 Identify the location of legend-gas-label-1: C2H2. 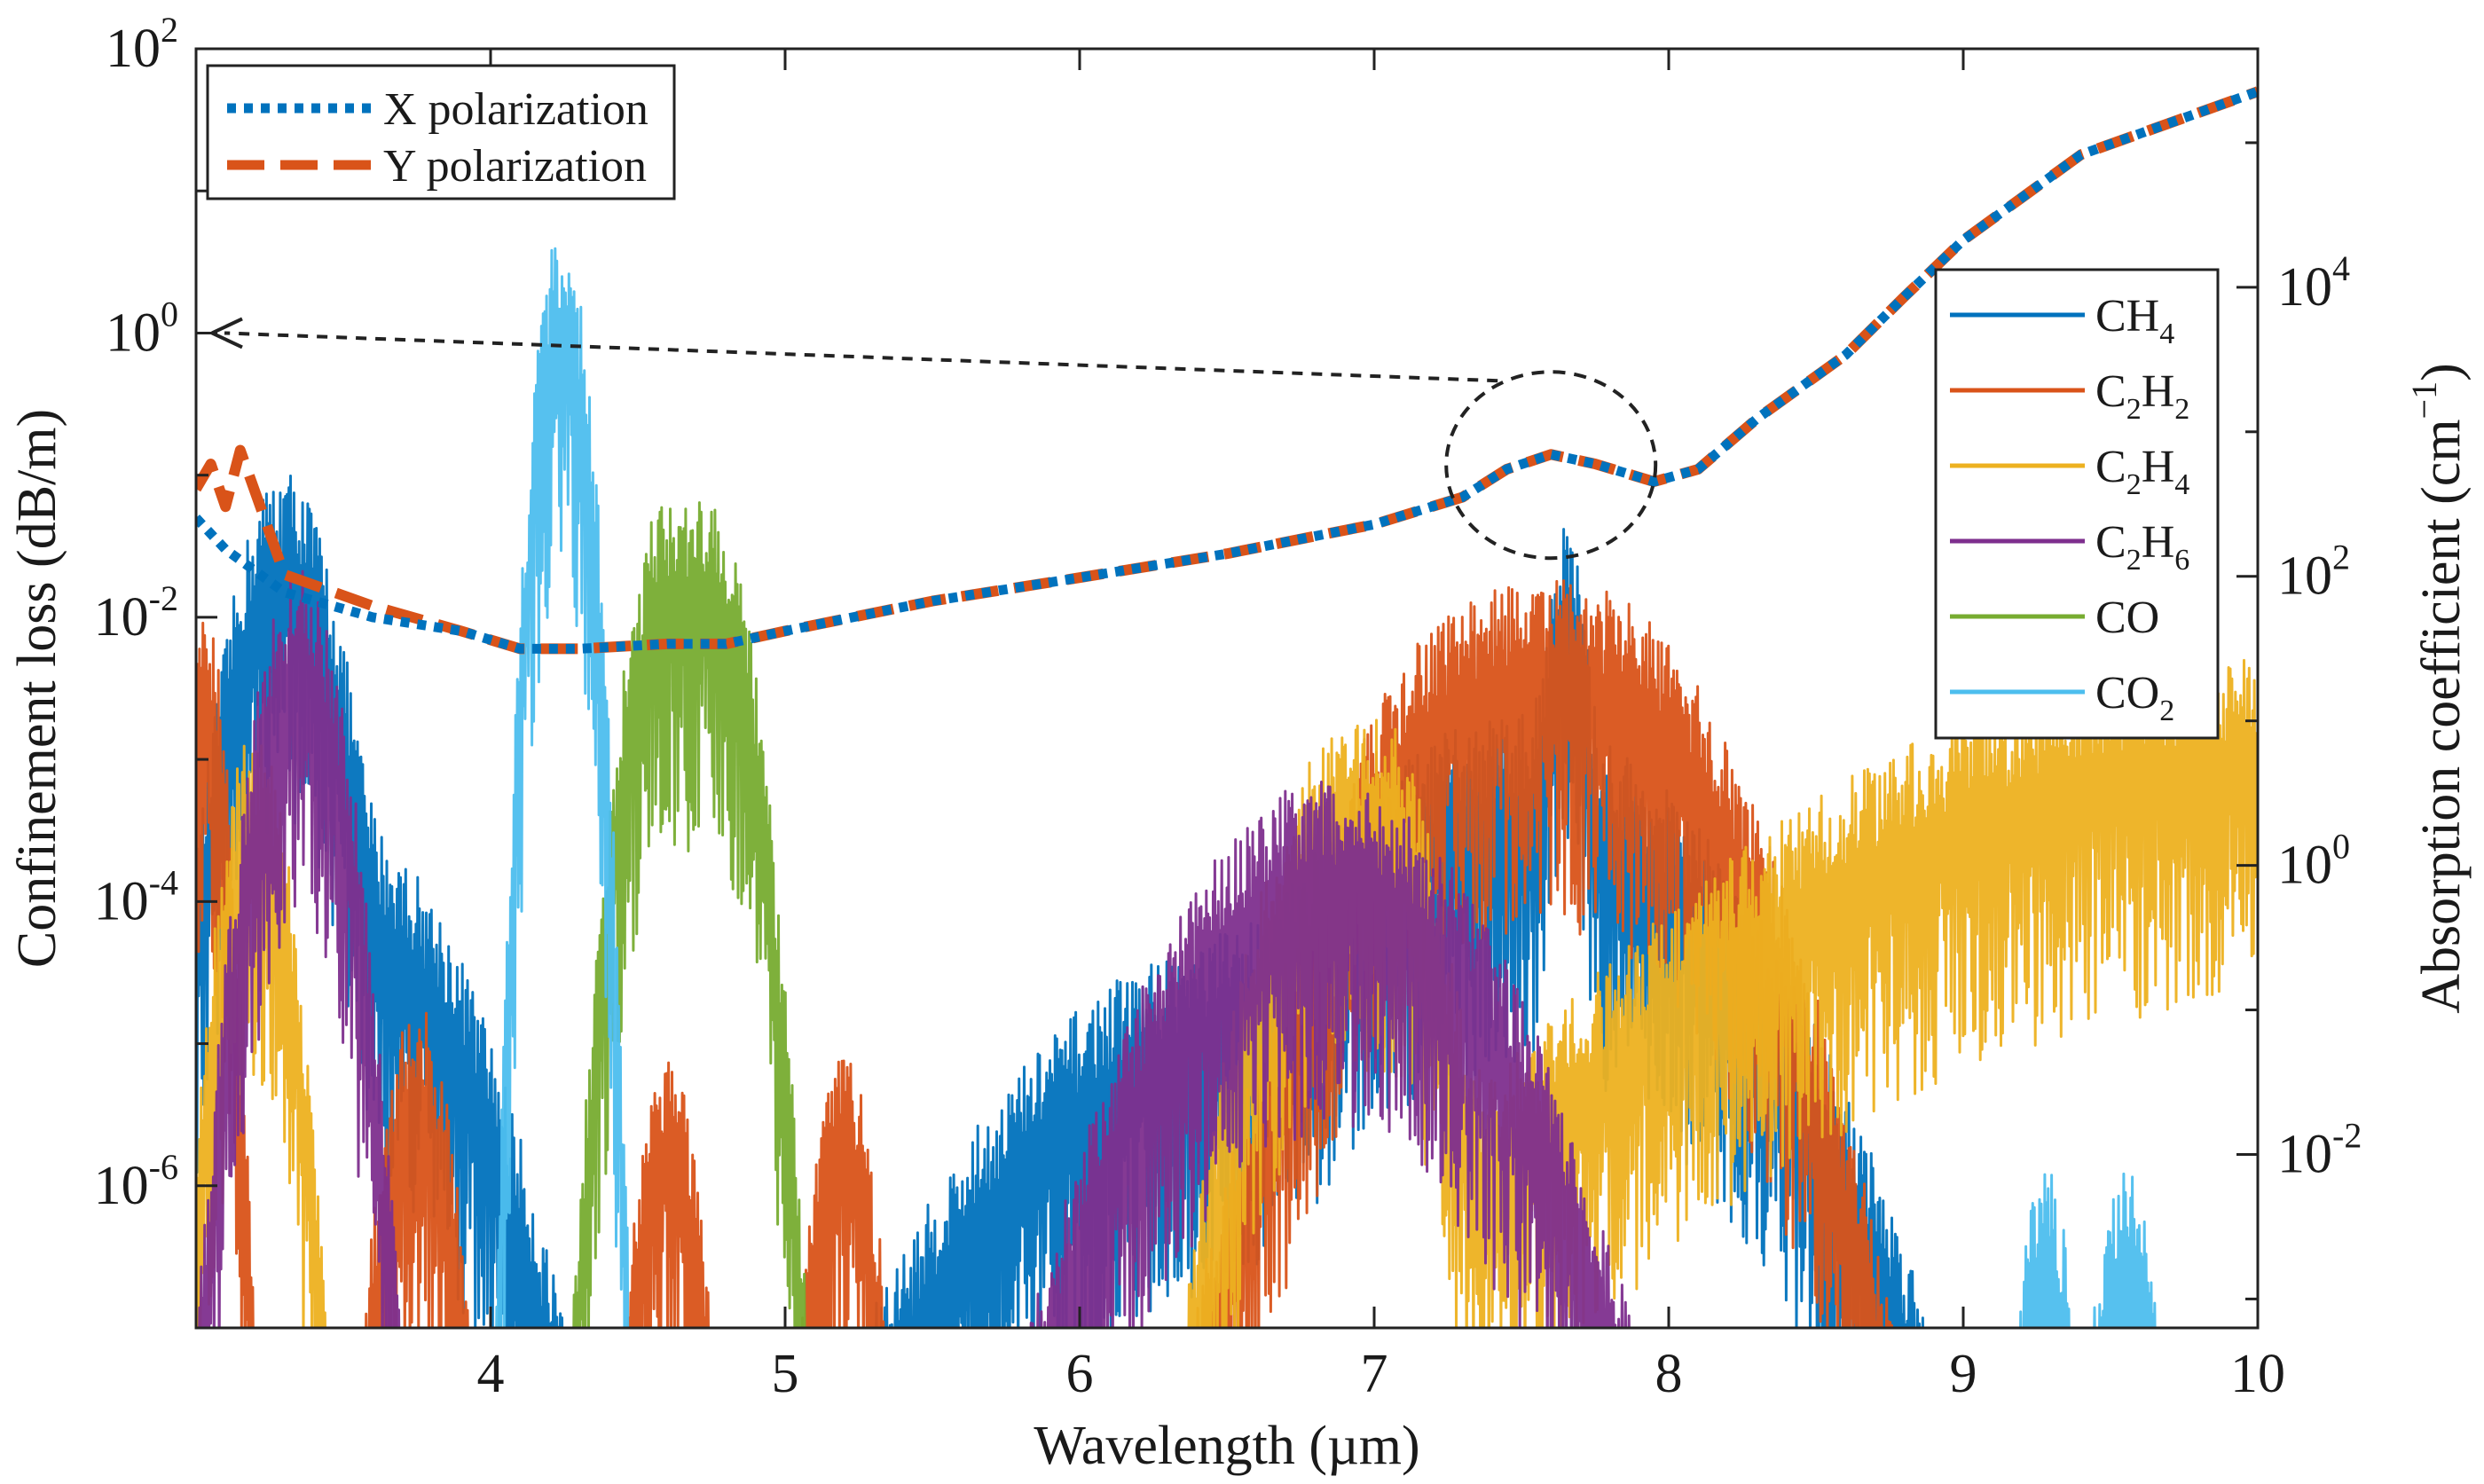
(2142, 396).